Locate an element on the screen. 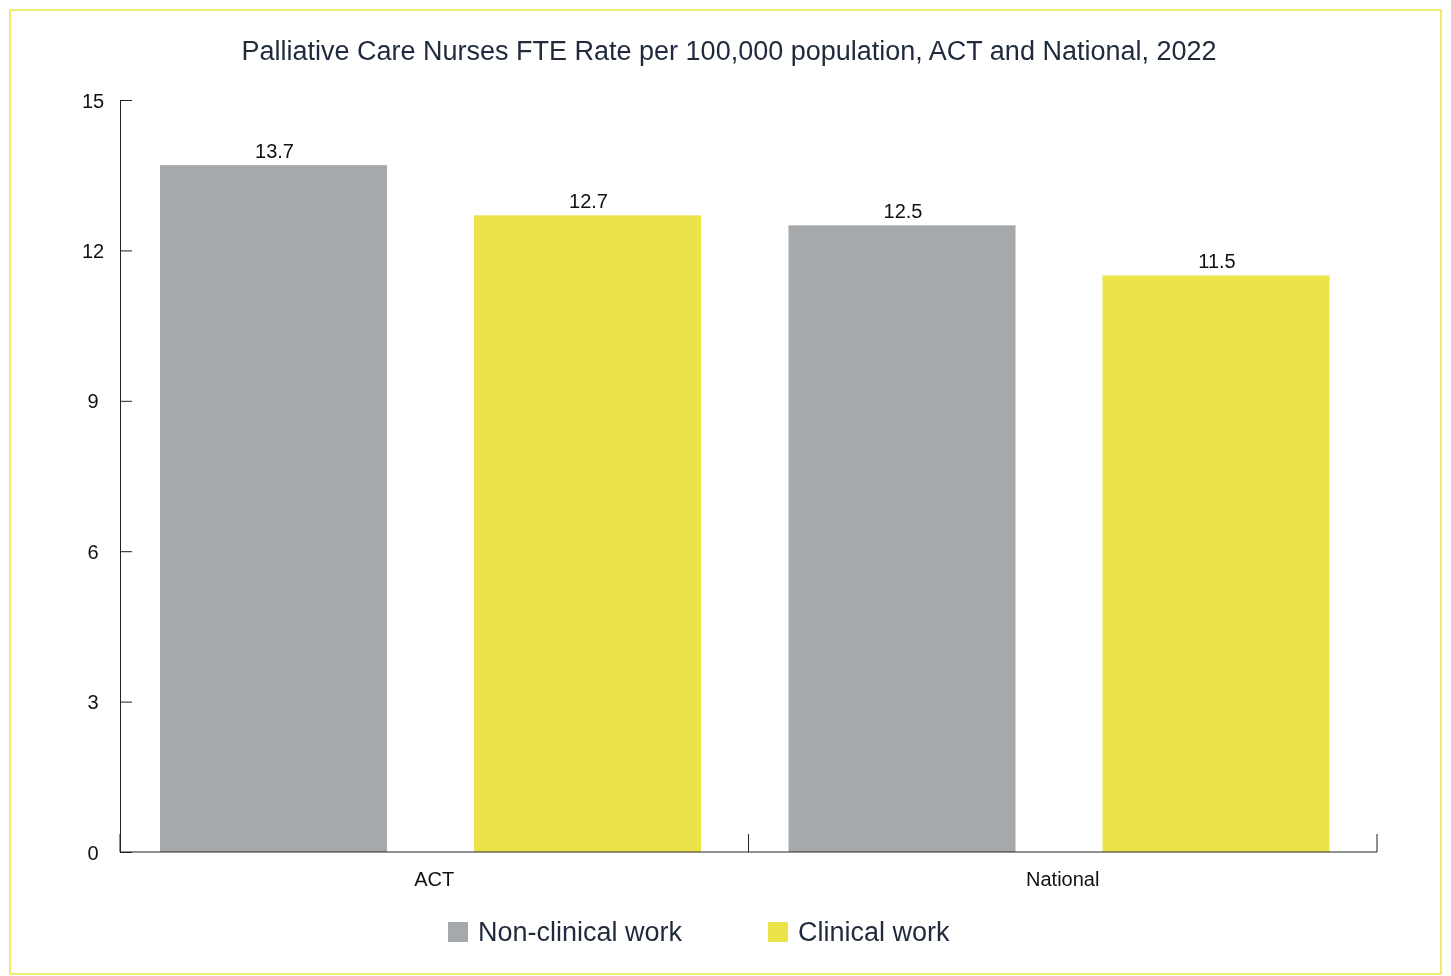 The height and width of the screenshot is (976, 1451). x-tick-label: National is located at coordinates (1063, 879).